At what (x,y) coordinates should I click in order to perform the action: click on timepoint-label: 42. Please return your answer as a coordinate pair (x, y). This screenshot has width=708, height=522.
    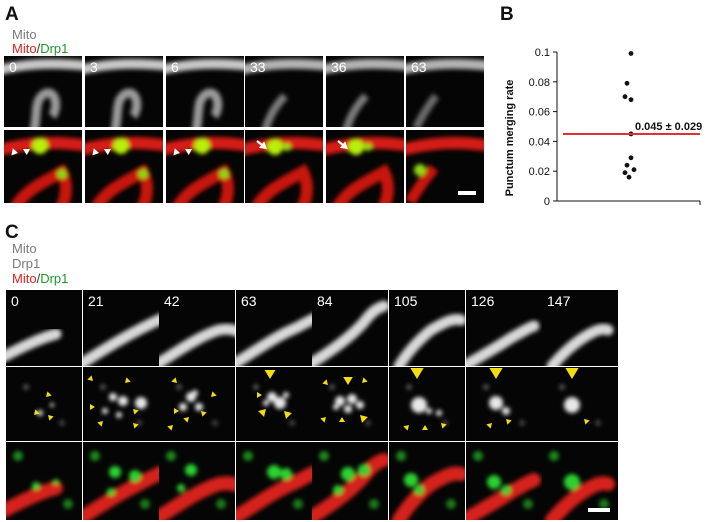
    Looking at the image, I should click on (172, 301).